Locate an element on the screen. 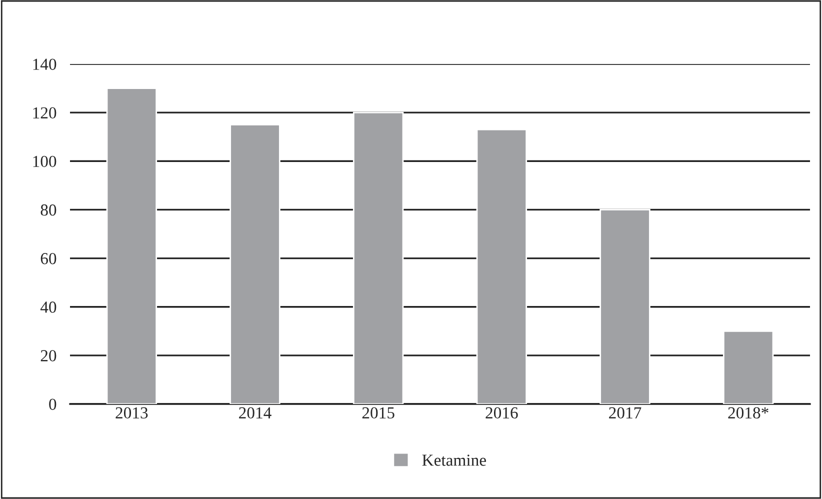 This screenshot has height=499, width=822. x-tick-label: 2013 is located at coordinates (132, 413).